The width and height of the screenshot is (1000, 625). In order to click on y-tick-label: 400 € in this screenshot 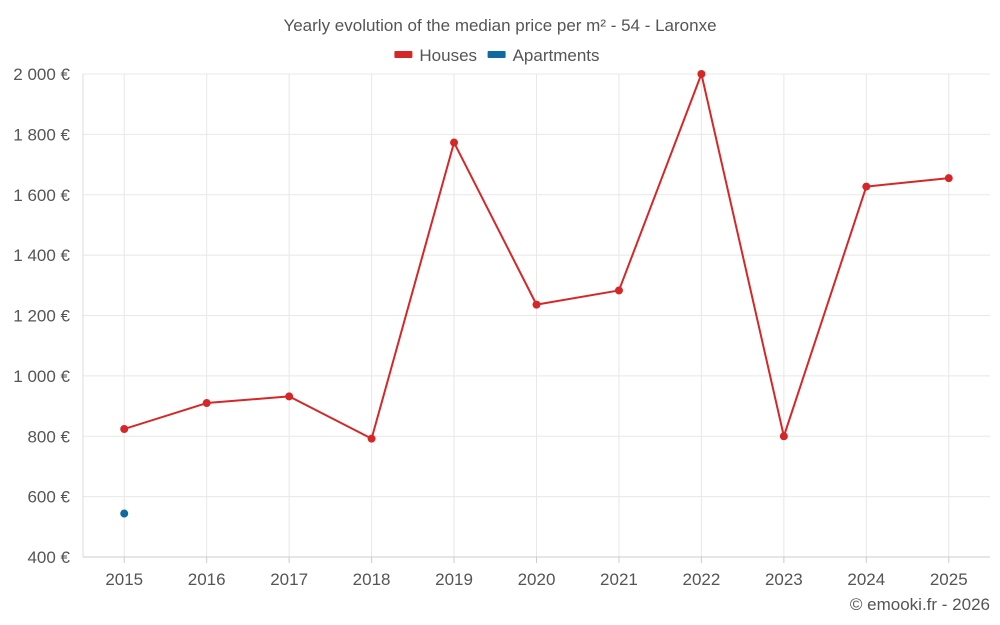, I will do `click(48, 557)`.